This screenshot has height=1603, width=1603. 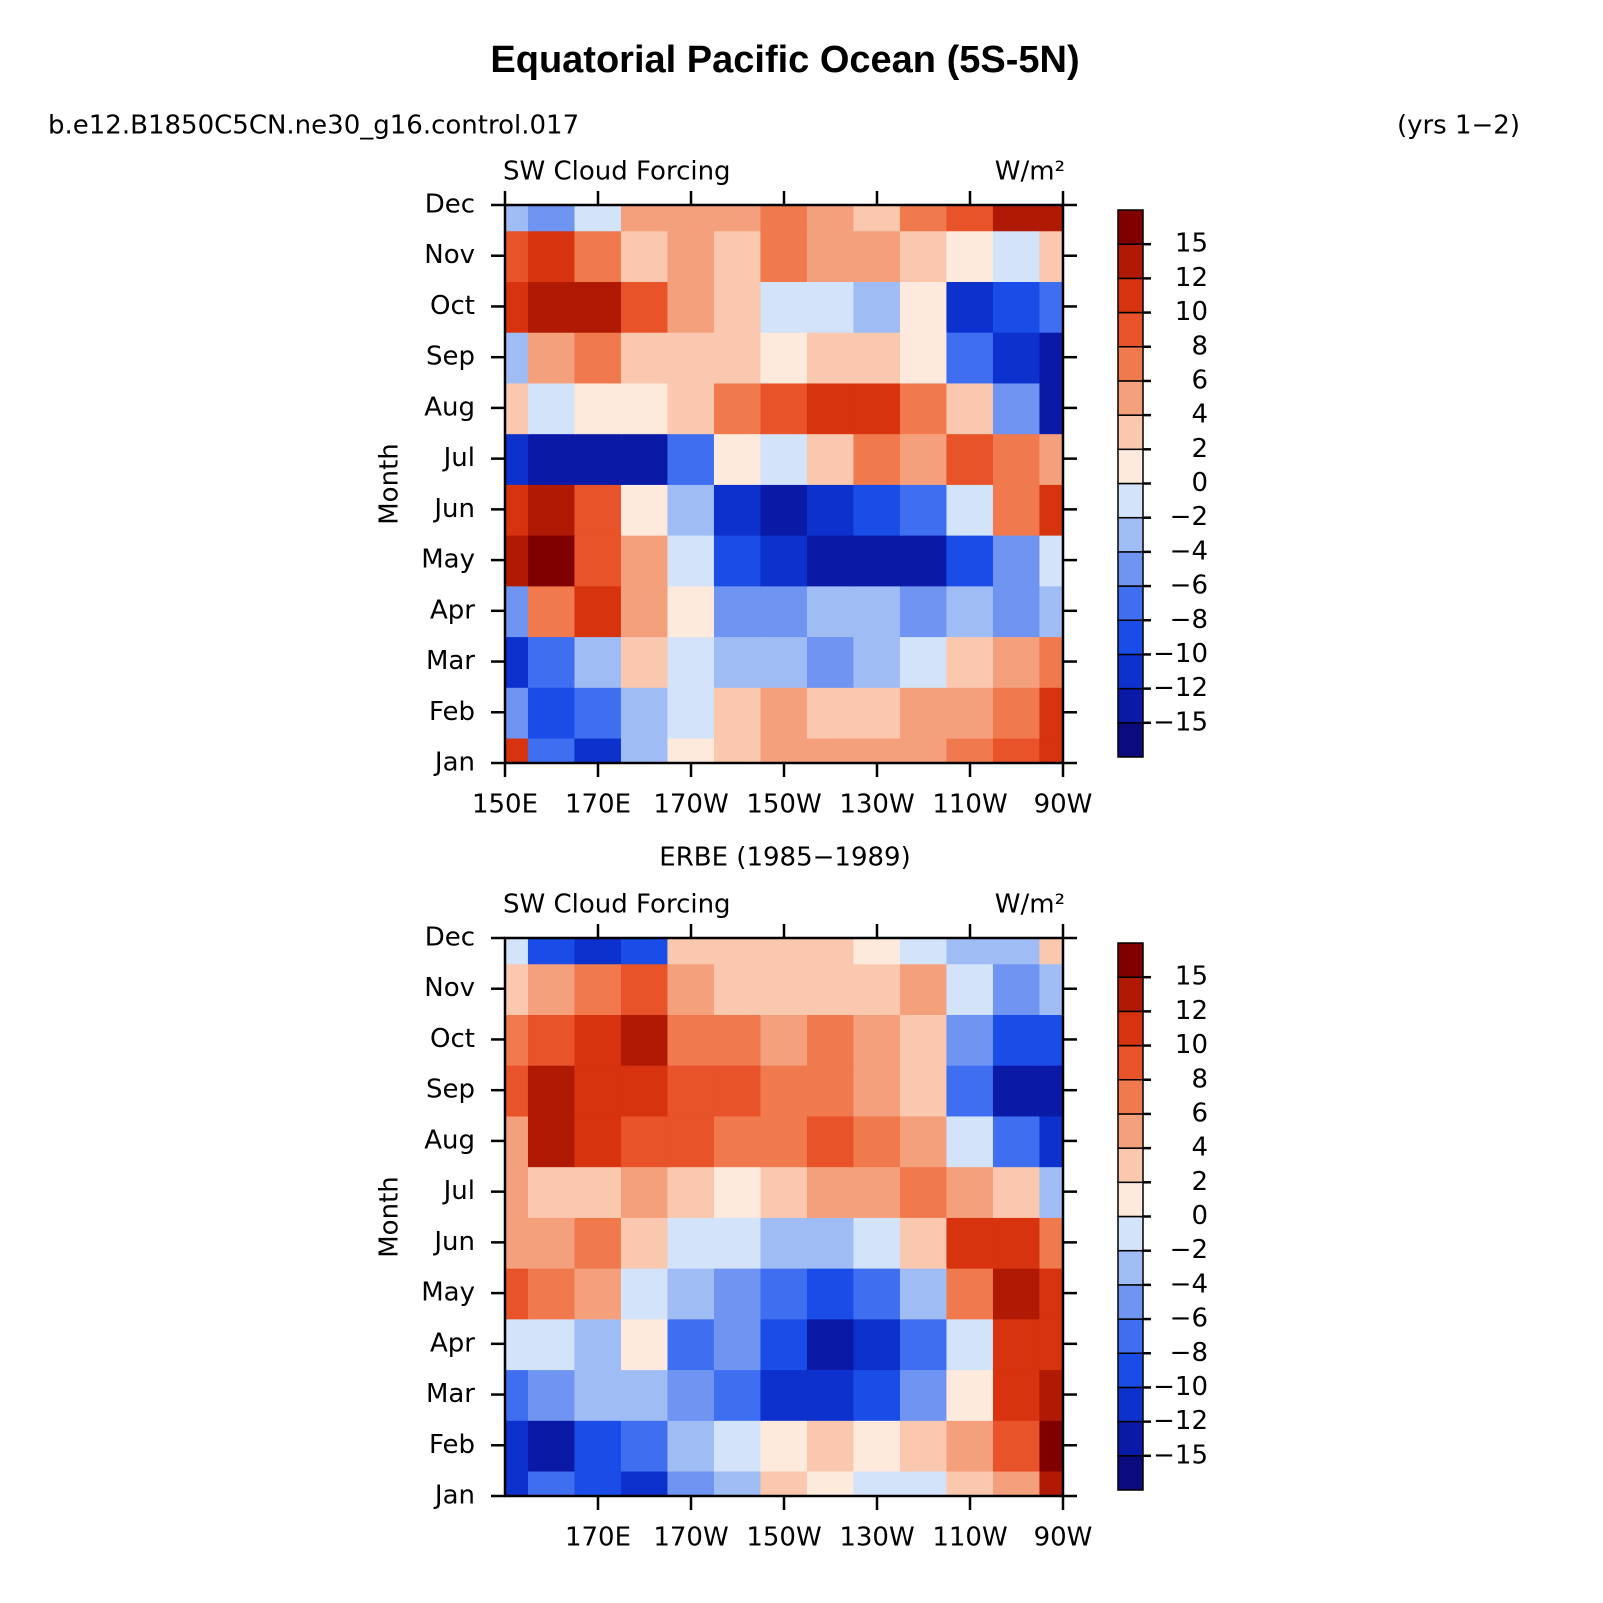 I want to click on colorbar-label: 10, so click(x=1191, y=1045).